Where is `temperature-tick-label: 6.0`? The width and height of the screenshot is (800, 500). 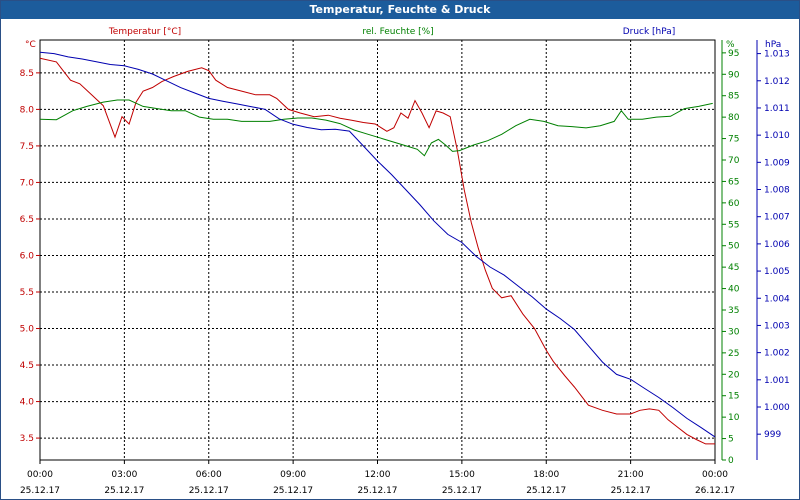
temperature-tick-label: 6.0 is located at coordinates (27, 256).